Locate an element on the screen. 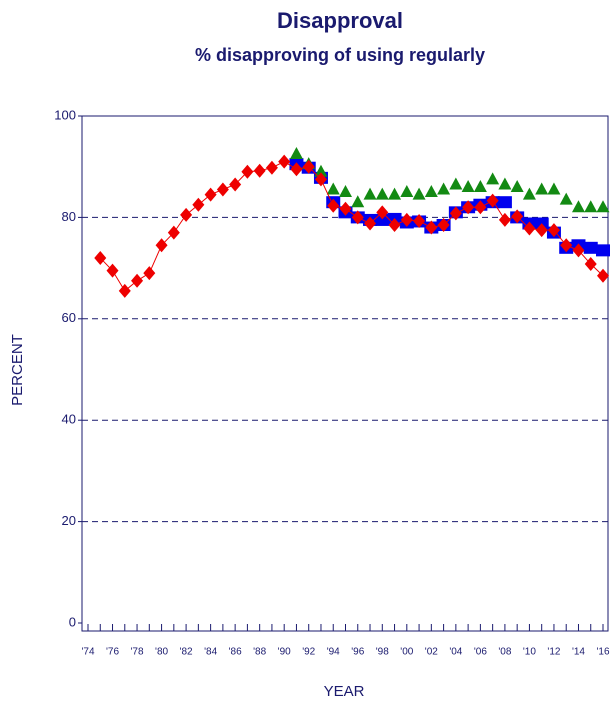 Image resolution: width=611 pixels, height=706 pixels. x-tick-label: '90 is located at coordinates (284, 652).